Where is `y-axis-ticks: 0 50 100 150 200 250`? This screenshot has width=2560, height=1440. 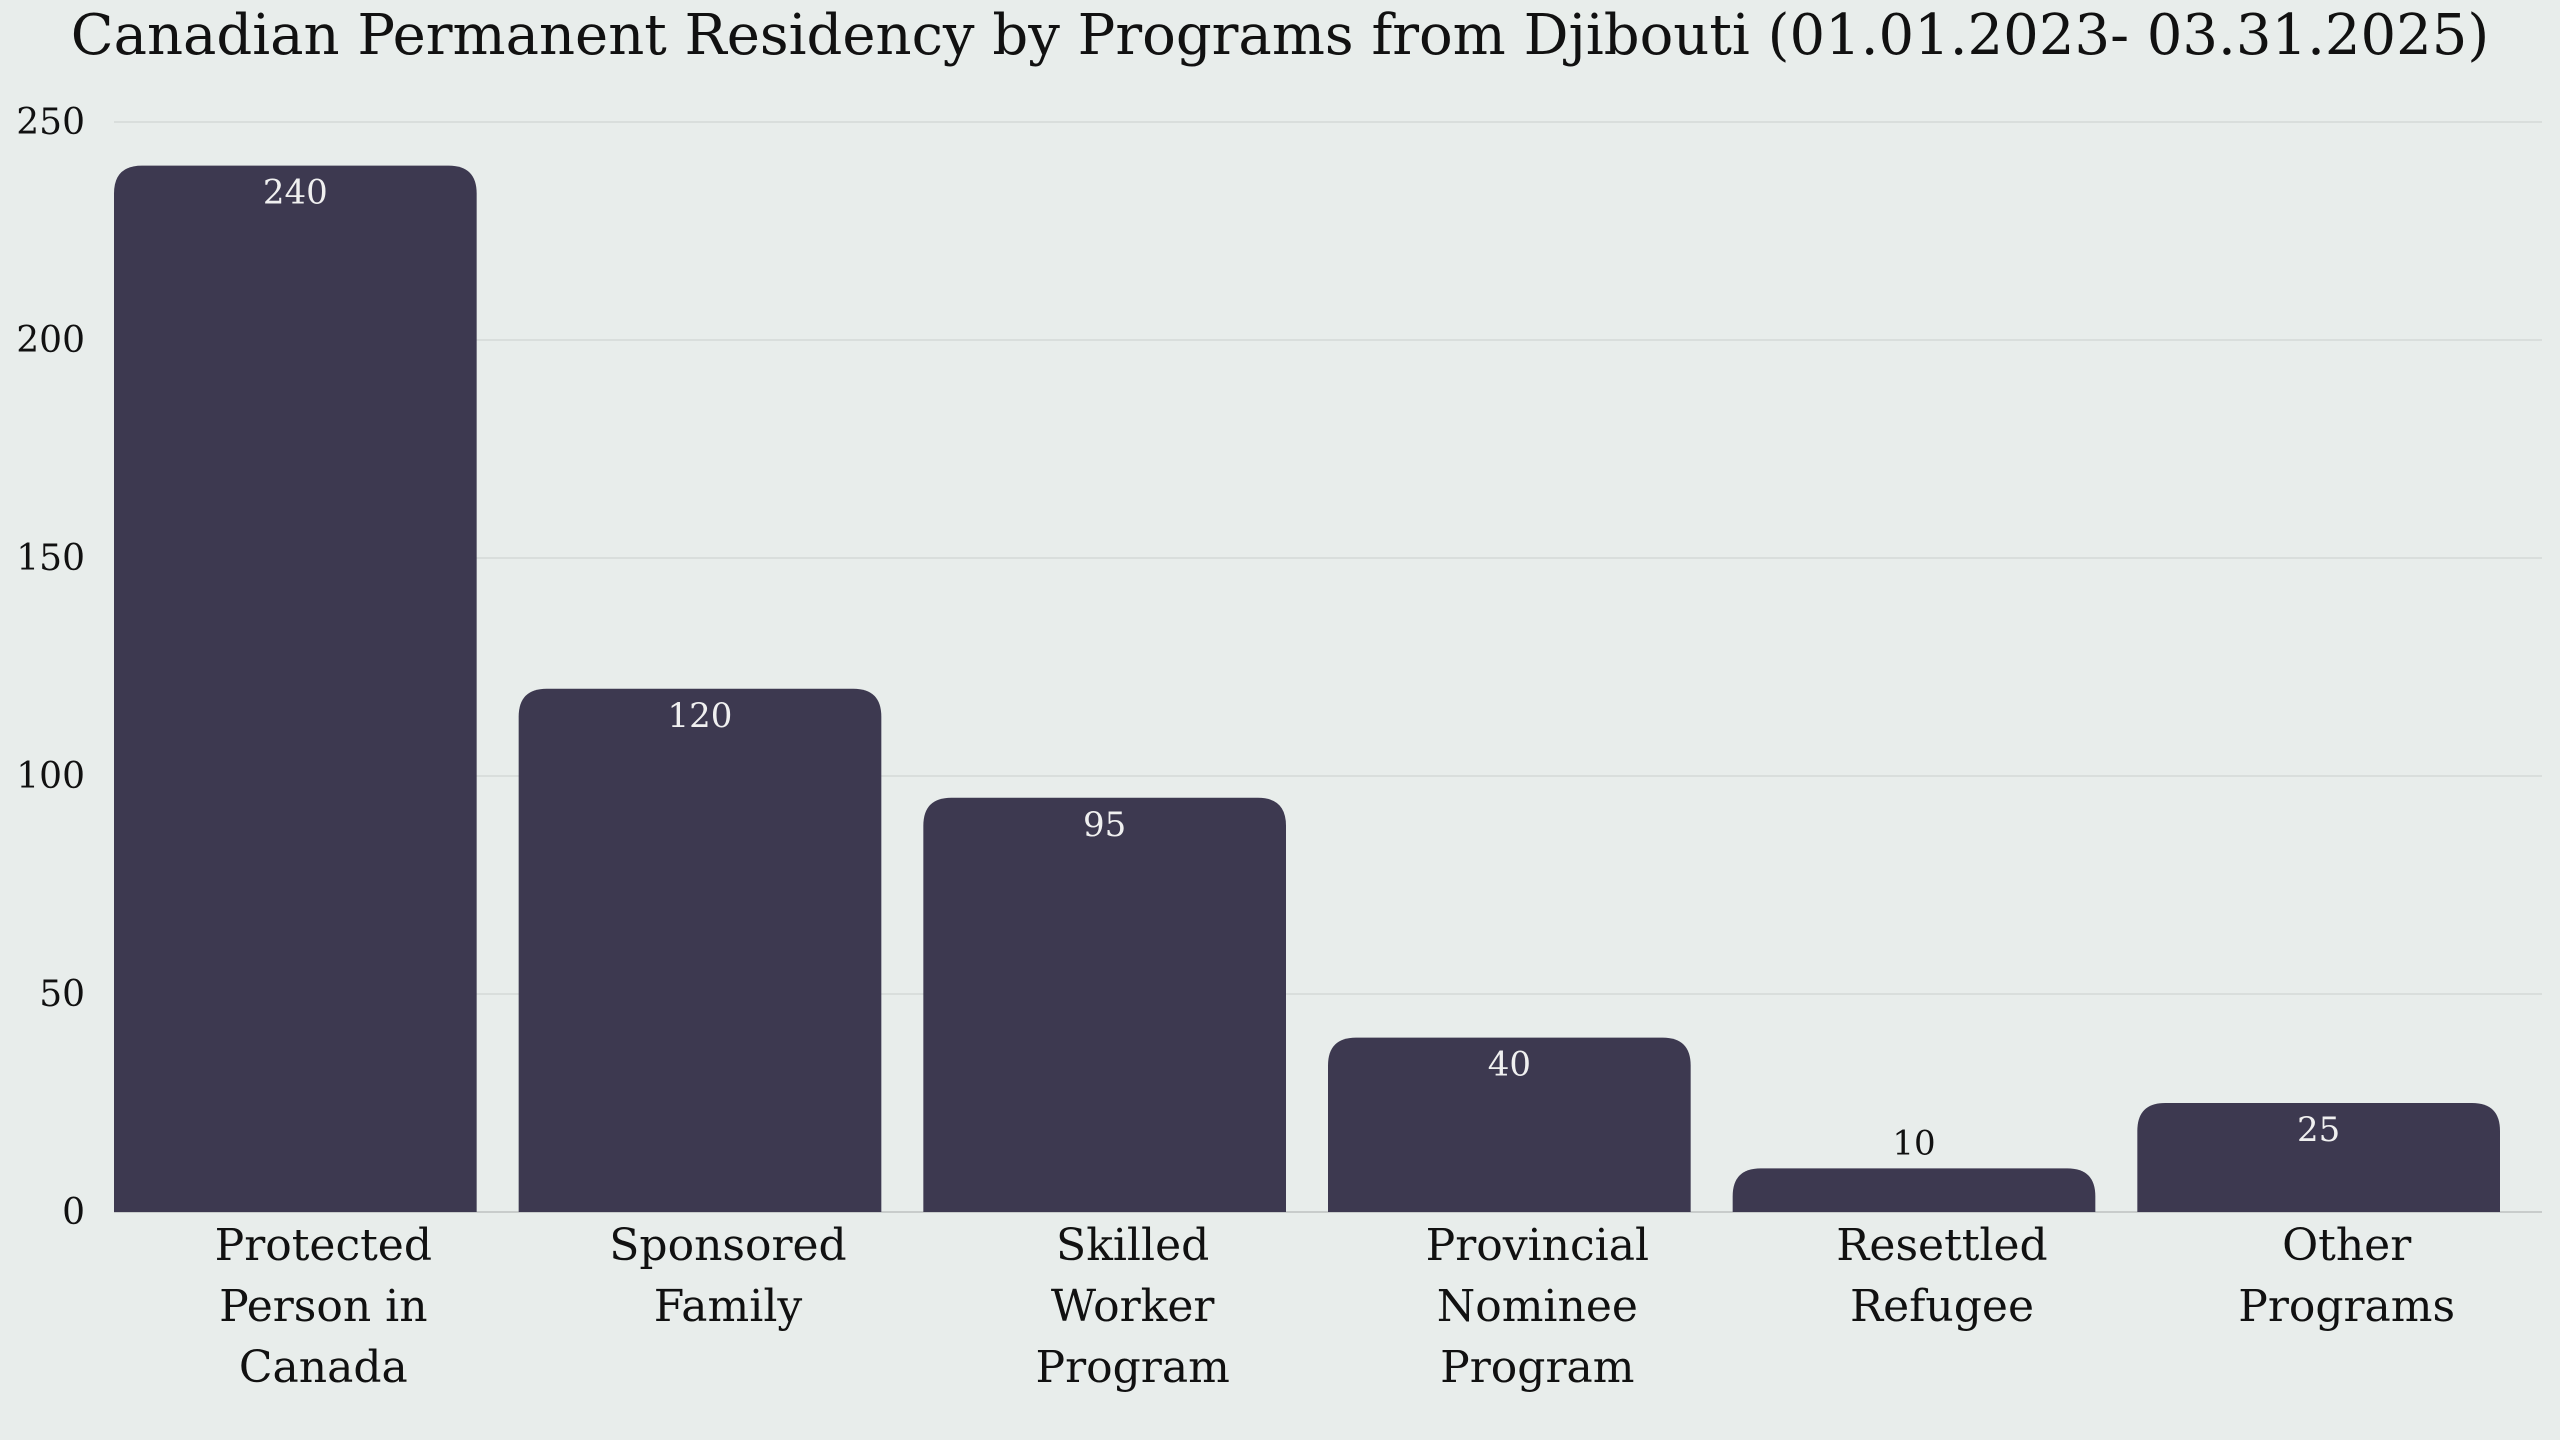
y-axis-ticks: 0 50 100 150 200 250 is located at coordinates (50, 667).